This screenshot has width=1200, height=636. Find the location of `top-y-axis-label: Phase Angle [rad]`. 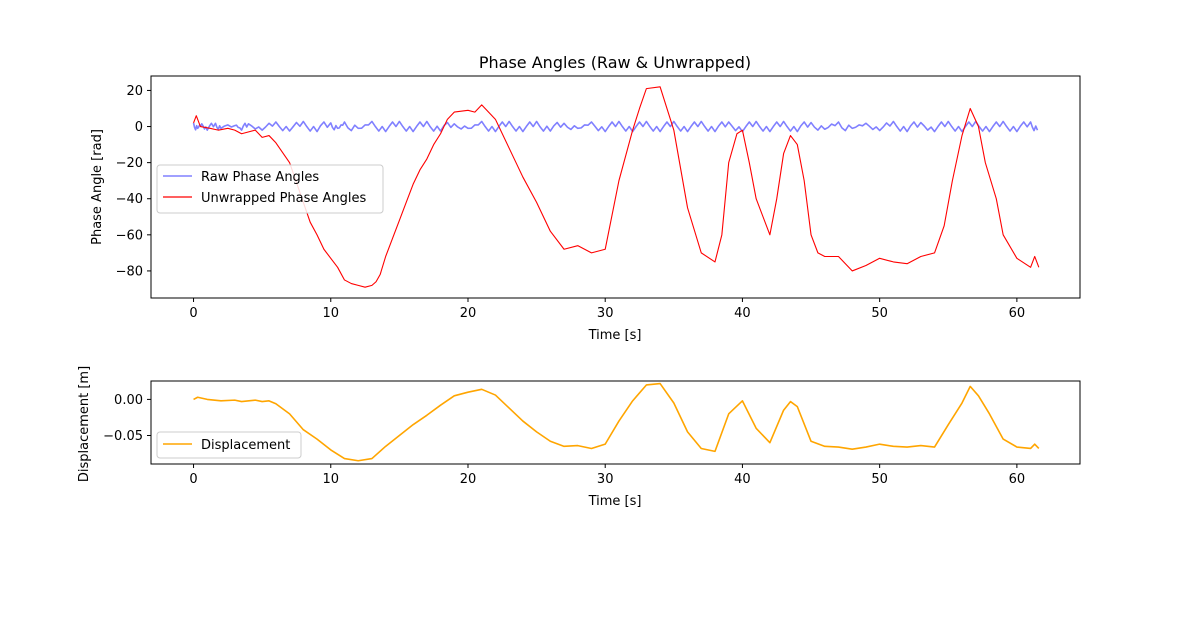

top-y-axis-label: Phase Angle [rad] is located at coordinates (97, 187).